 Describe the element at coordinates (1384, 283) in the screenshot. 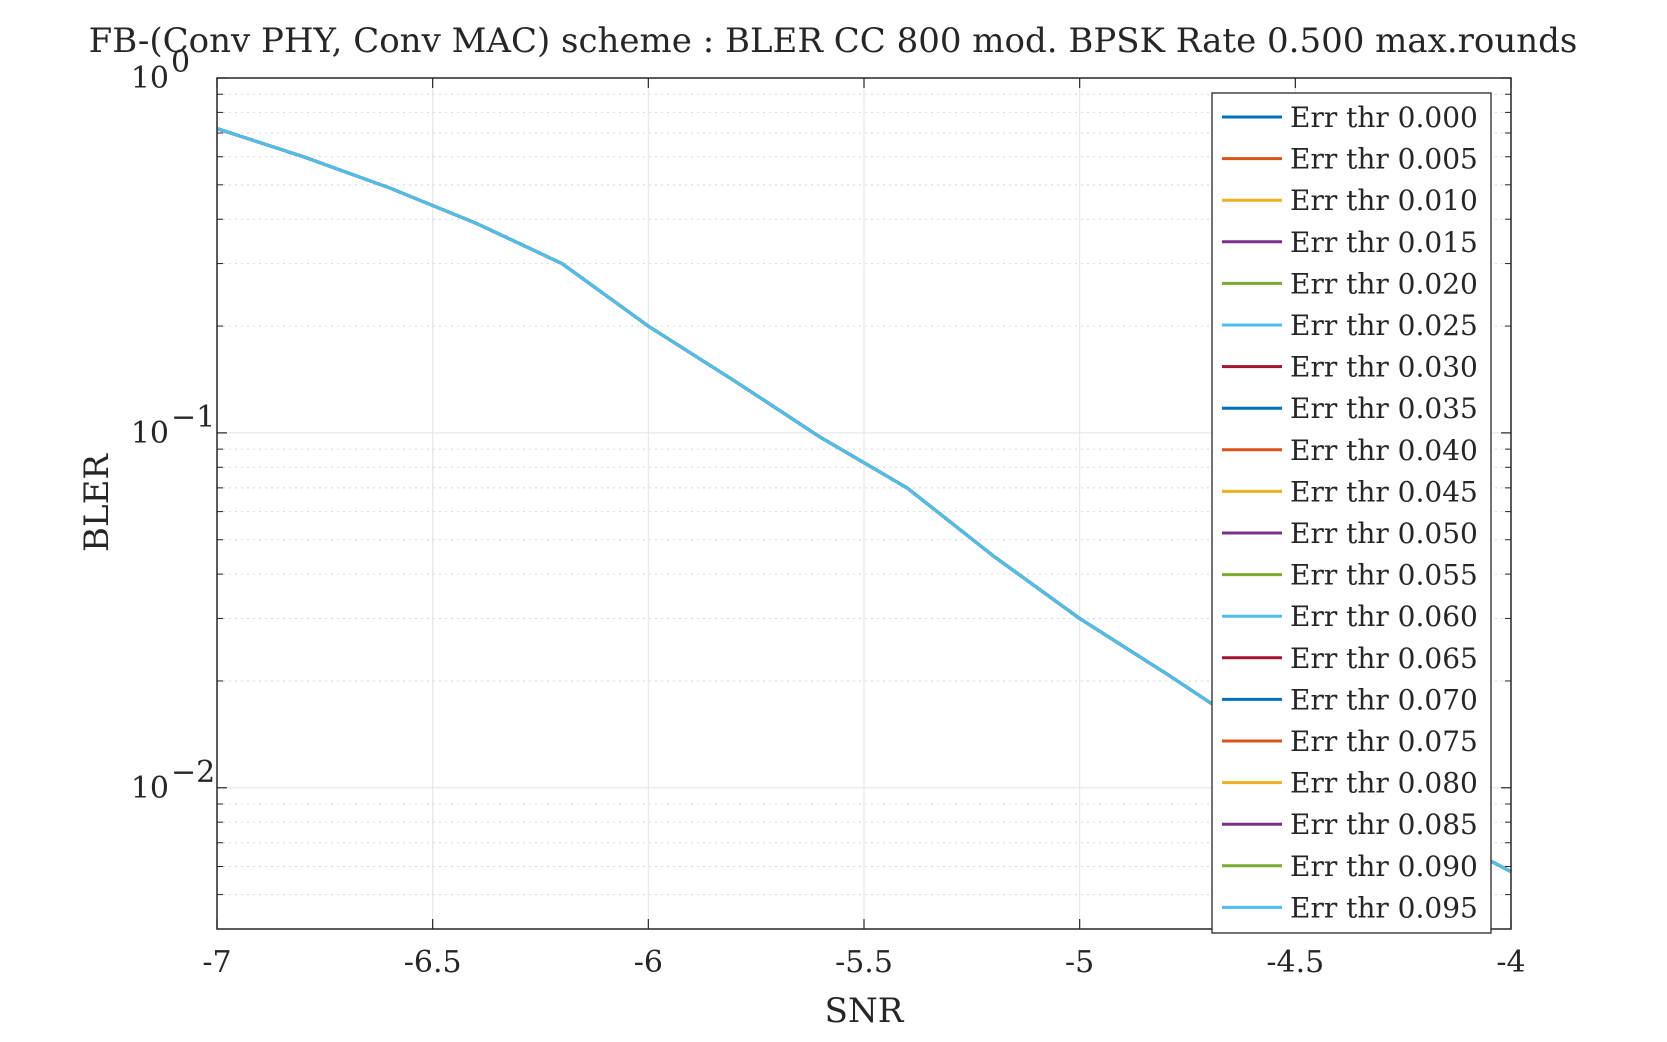

I see `legend-label: Err thr 0.020` at that location.